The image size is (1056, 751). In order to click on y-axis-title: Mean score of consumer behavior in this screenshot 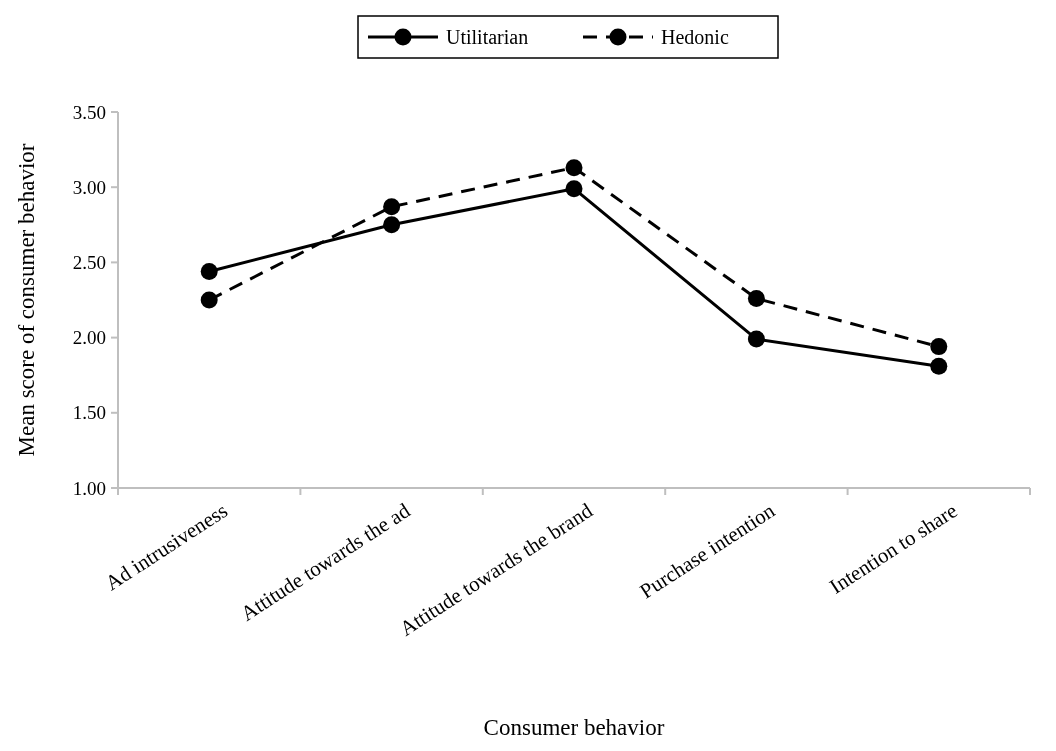, I will do `click(26, 300)`.